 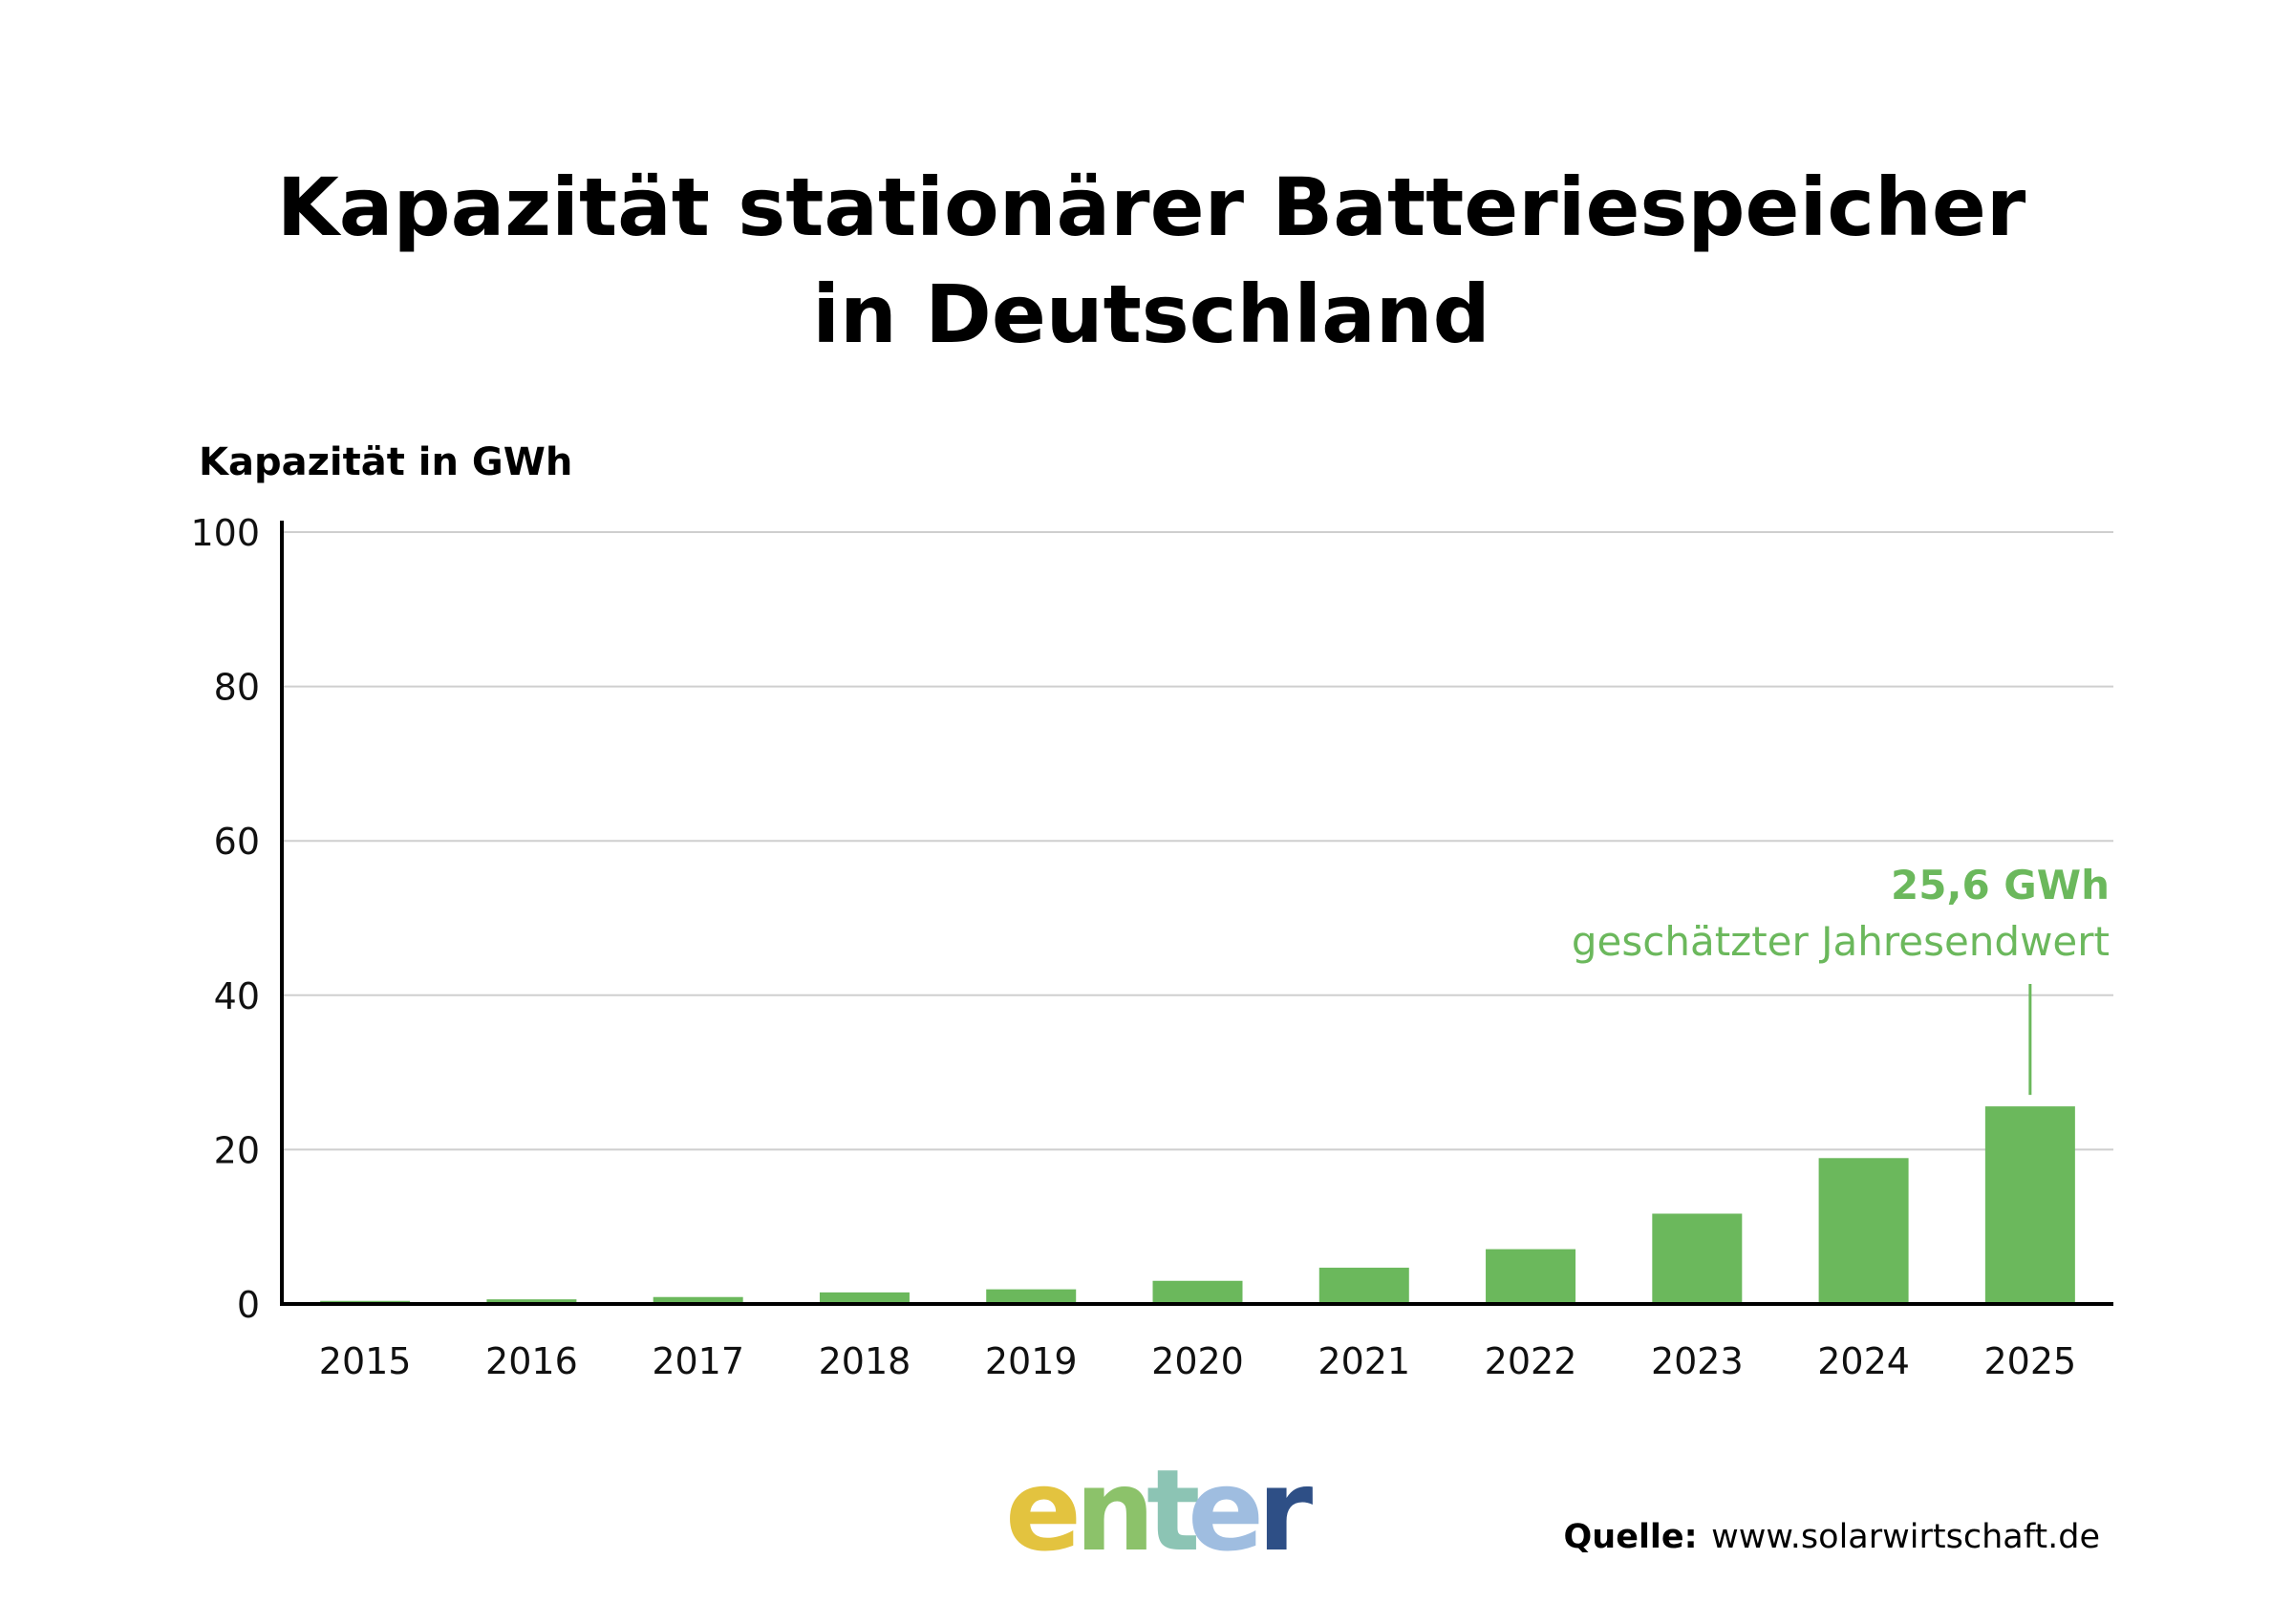 What do you see at coordinates (865, 1361) in the screenshot?
I see `x-tick-label: 2018` at bounding box center [865, 1361].